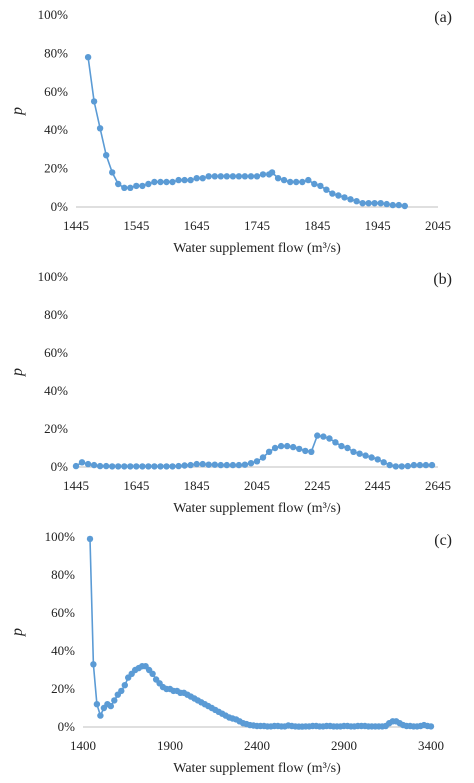 Image resolution: width=474 pixels, height=783 pixels. Describe the element at coordinates (83, 745) in the screenshot. I see `x-tick-label: 1400` at that location.